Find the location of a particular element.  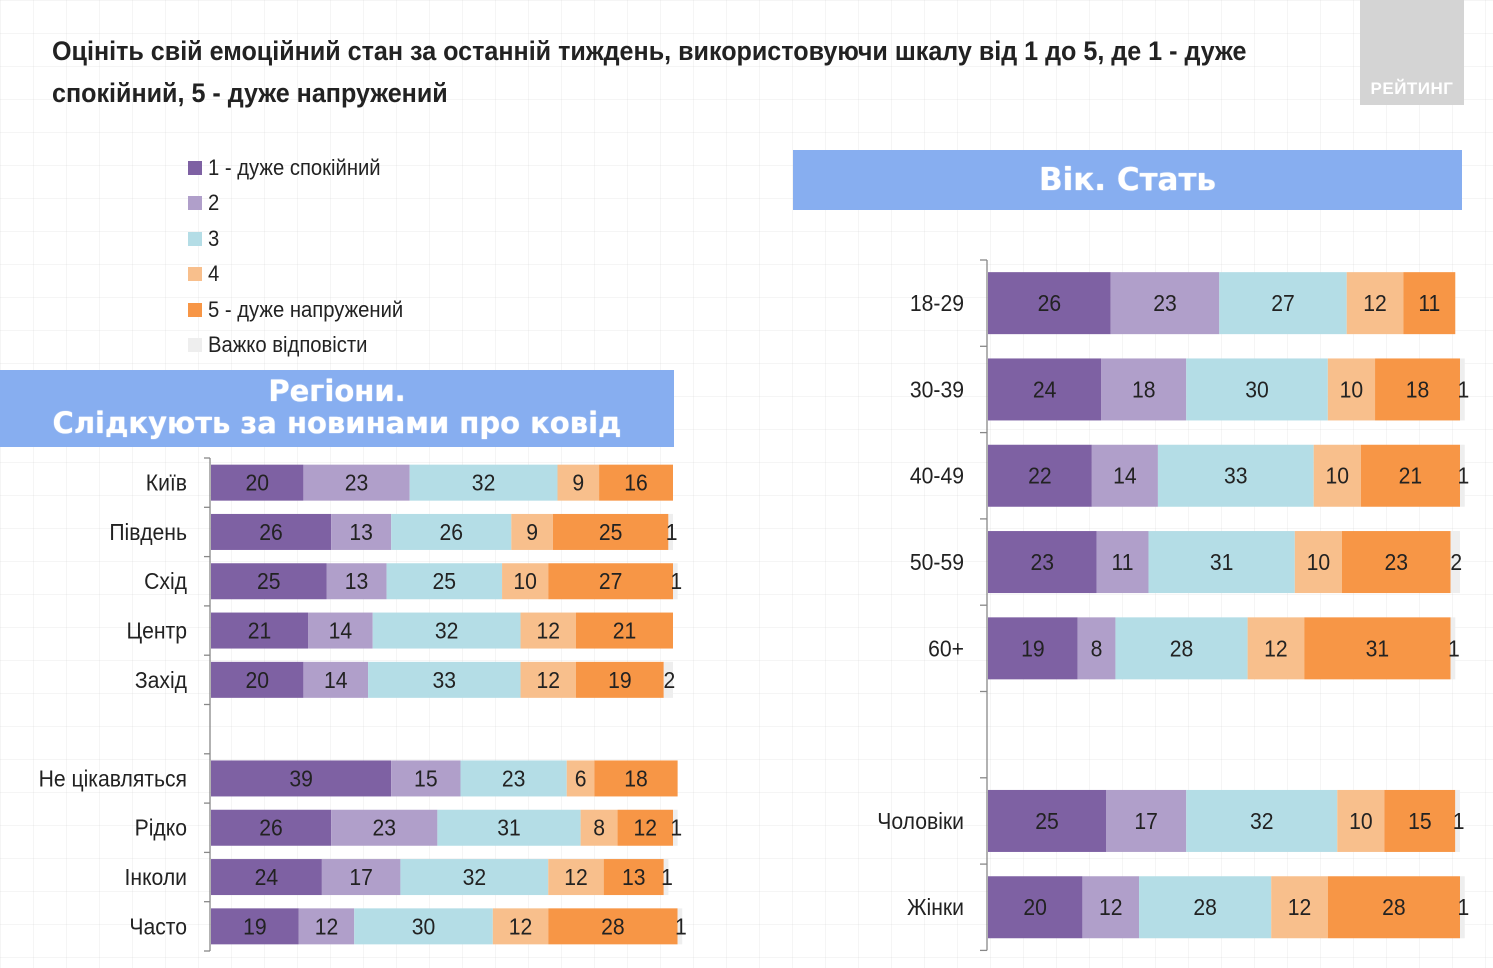

age-gender-value-label: 33 is located at coordinates (1236, 476).